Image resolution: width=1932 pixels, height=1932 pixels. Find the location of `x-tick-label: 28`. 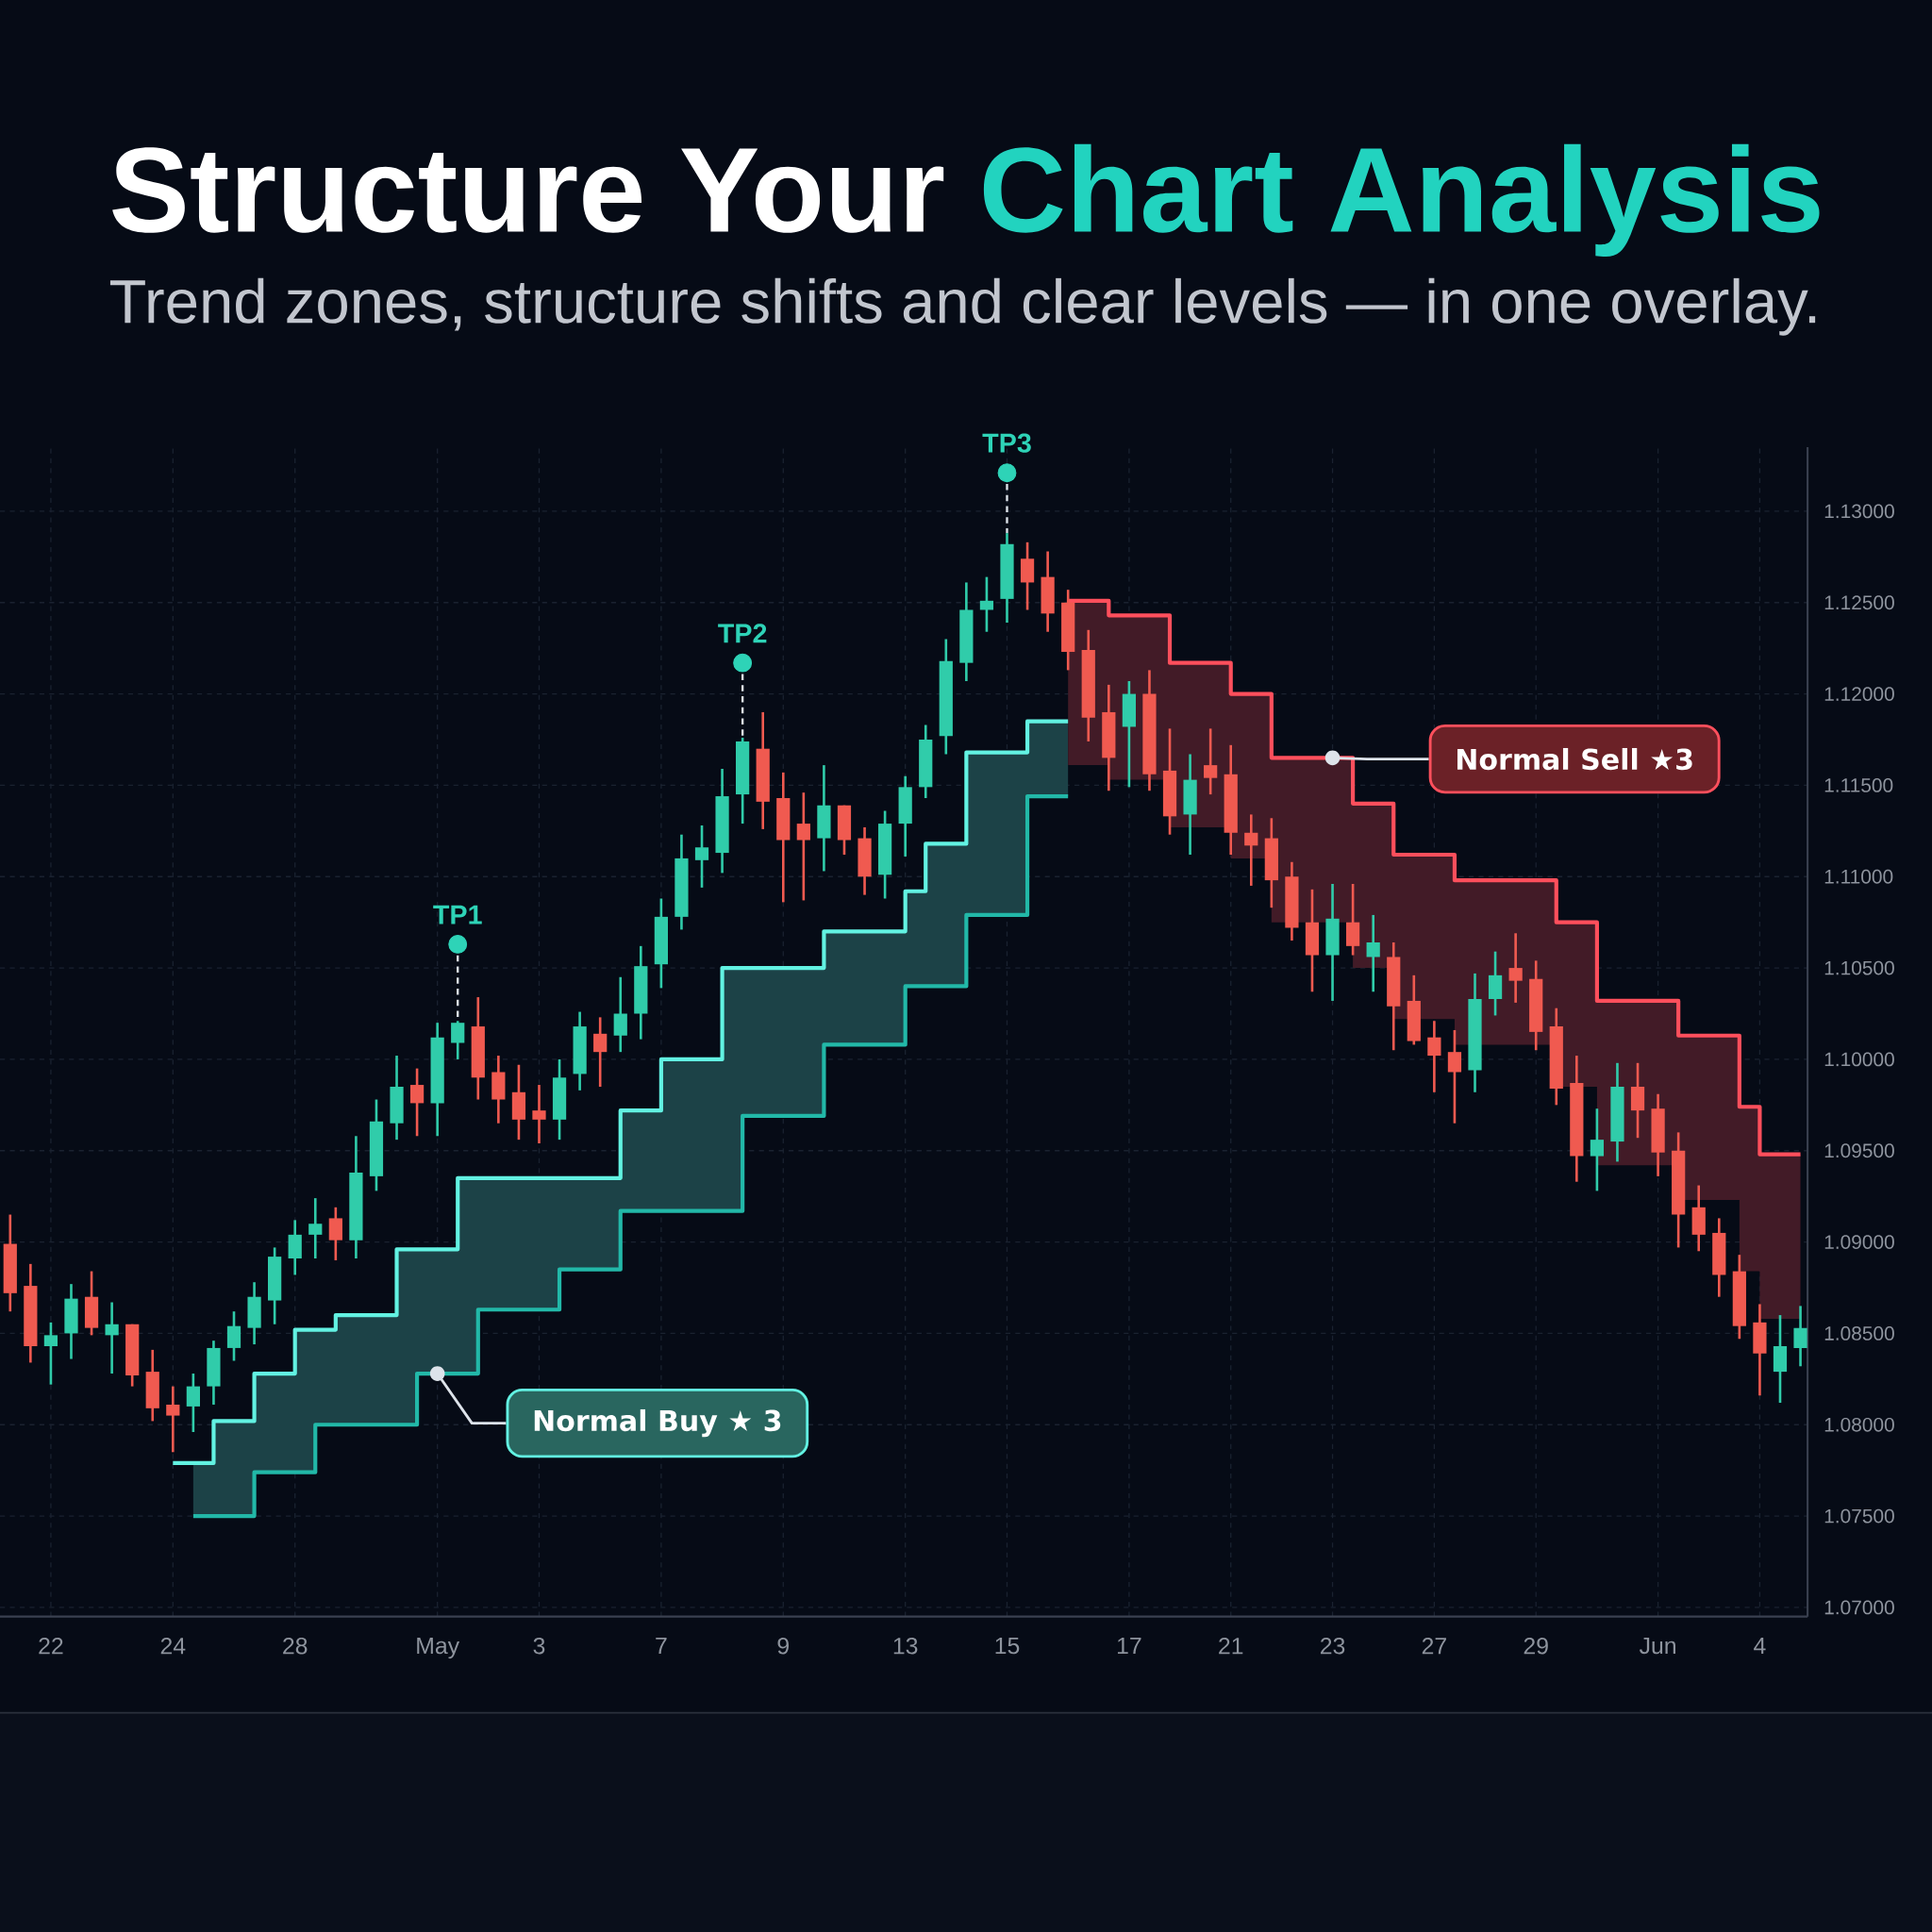

x-tick-label: 28 is located at coordinates (295, 1646).